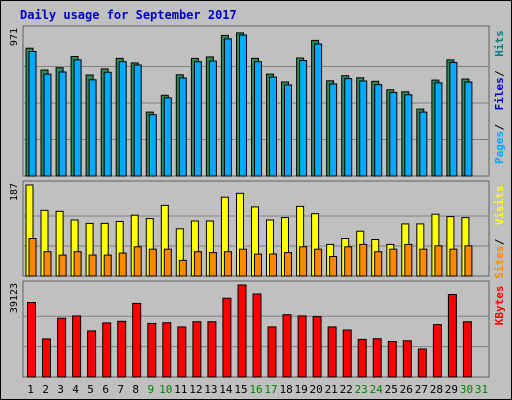  Describe the element at coordinates (270, 389) in the screenshot. I see `day-label-17: 17` at that location.